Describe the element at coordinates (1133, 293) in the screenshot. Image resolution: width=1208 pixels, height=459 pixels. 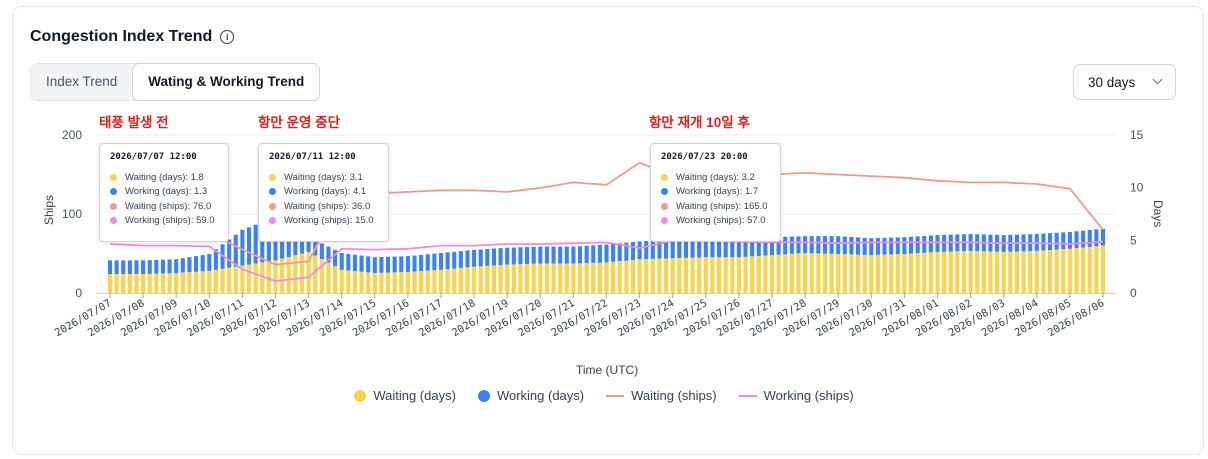
I see `y-tick-right: 0` at that location.